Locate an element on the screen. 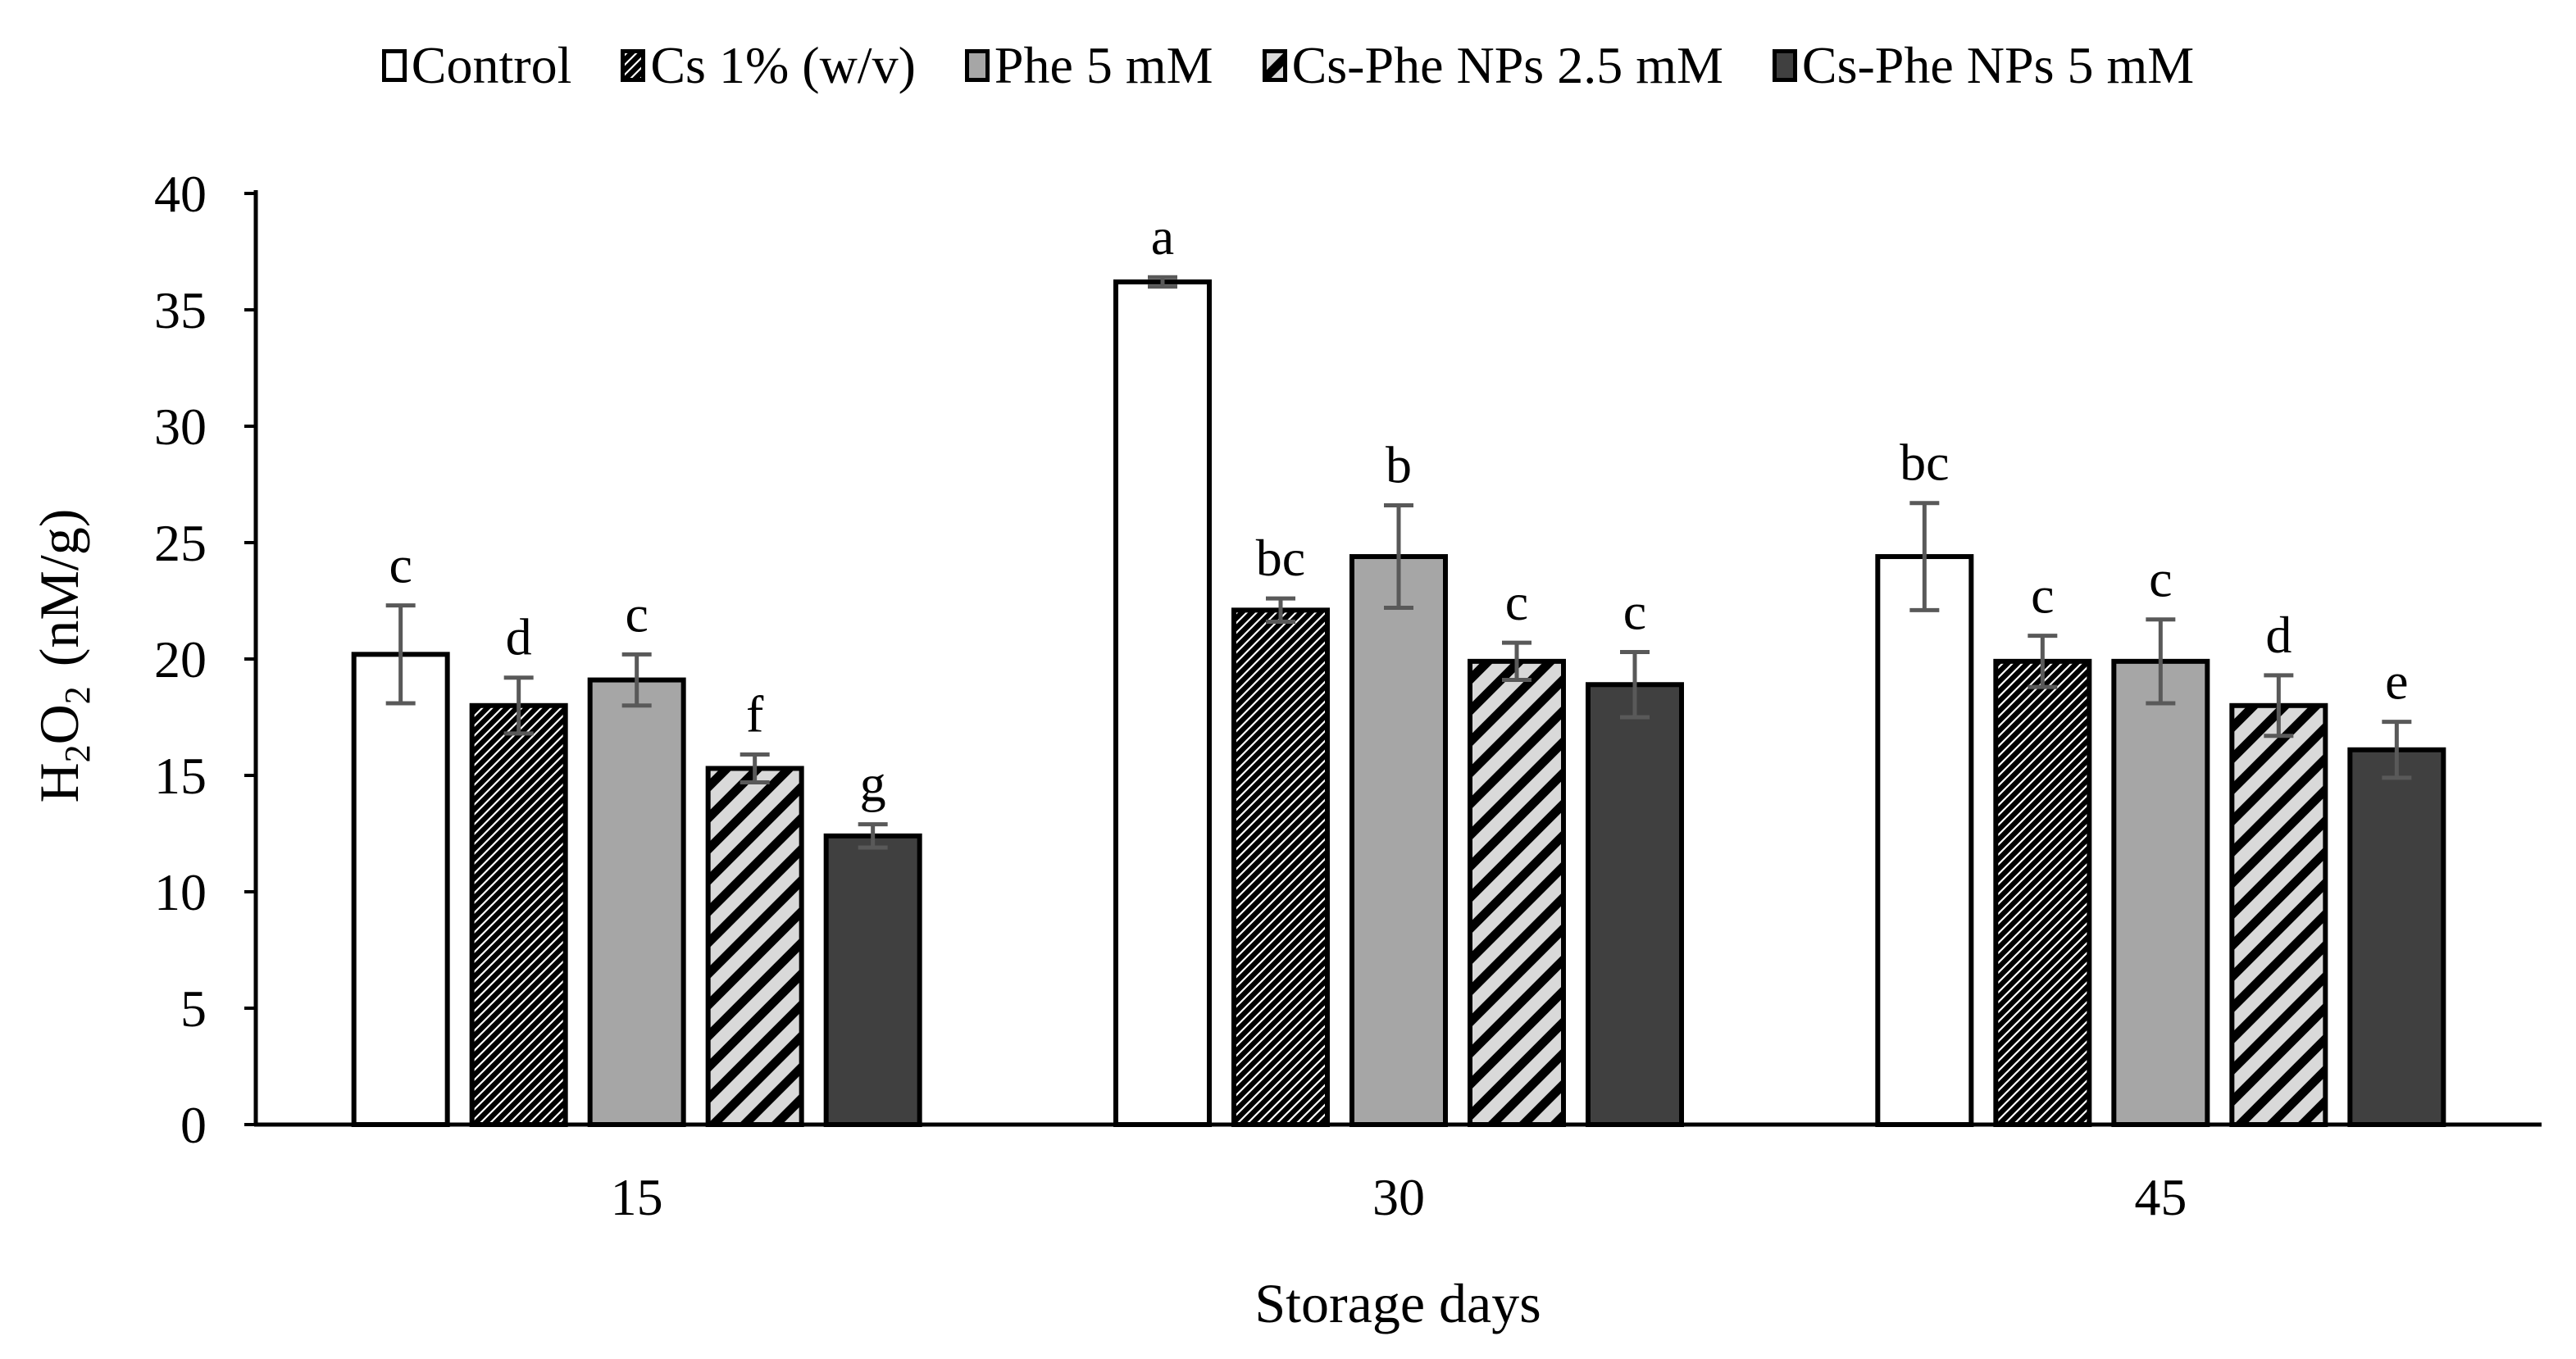 The image size is (2576, 1359). y-axis-title-unit: (nM/g) is located at coordinates (59, 588).